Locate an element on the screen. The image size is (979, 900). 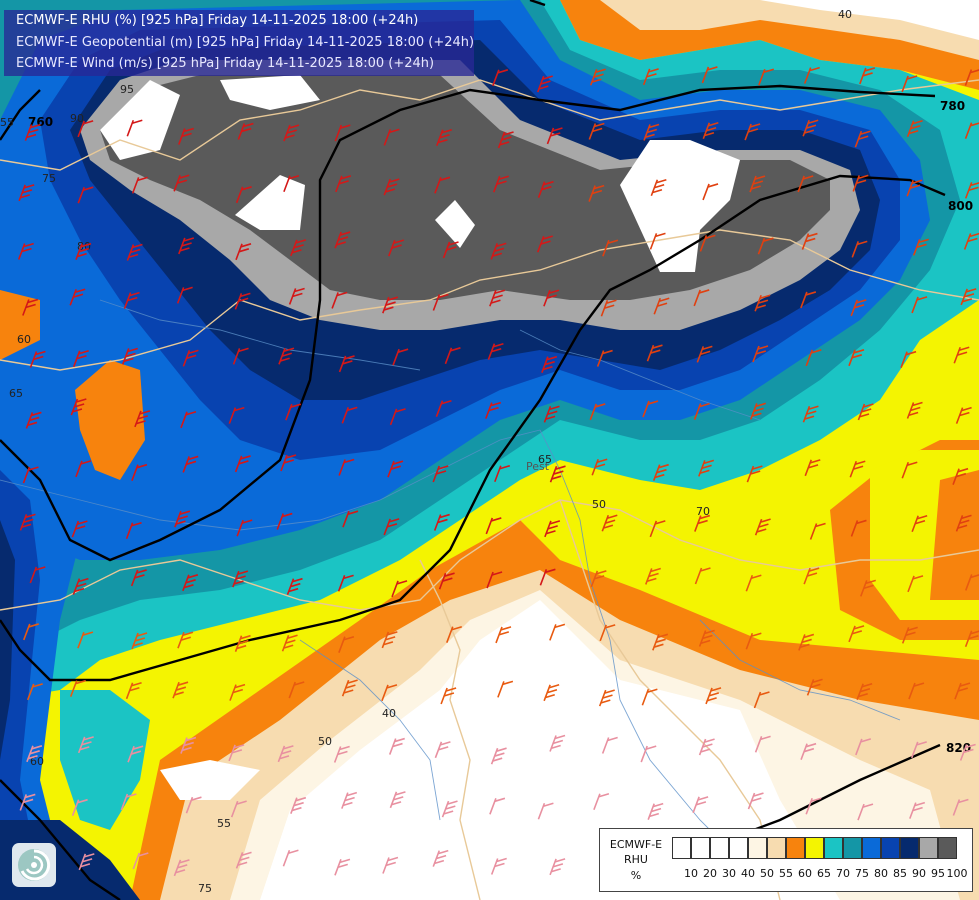
geopotential-label: 780 is located at coordinates (952, 106).